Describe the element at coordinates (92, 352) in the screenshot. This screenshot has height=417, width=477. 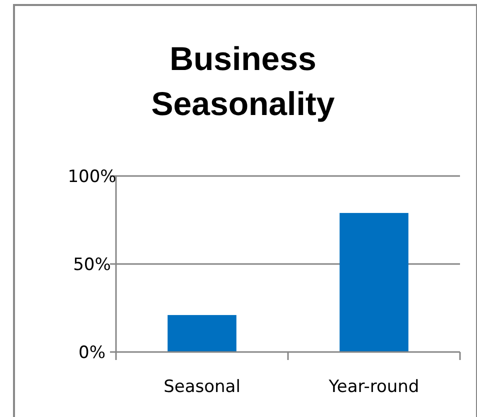
I see `y-tick-label: 0%` at that location.